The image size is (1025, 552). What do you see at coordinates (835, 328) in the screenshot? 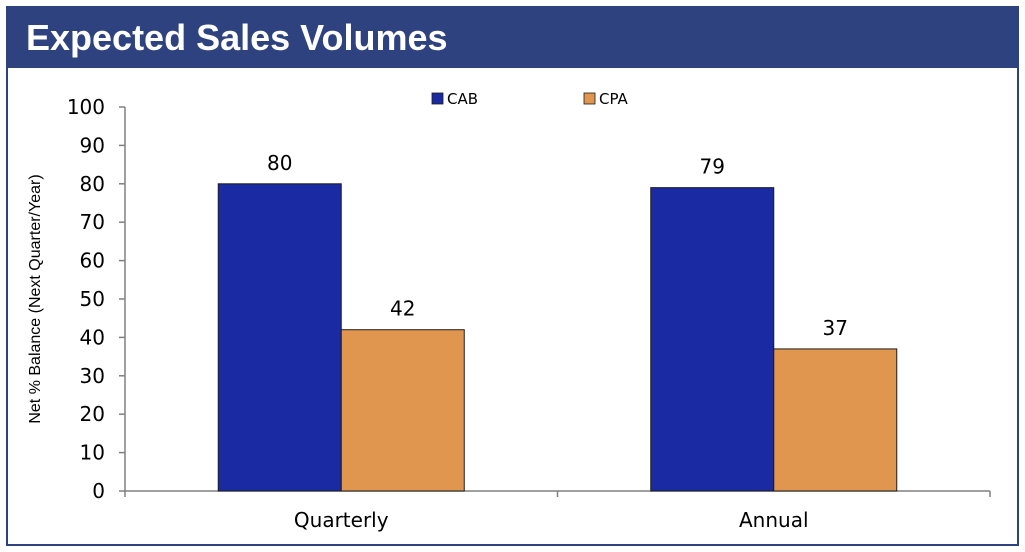
I see `data-label: 37` at bounding box center [835, 328].